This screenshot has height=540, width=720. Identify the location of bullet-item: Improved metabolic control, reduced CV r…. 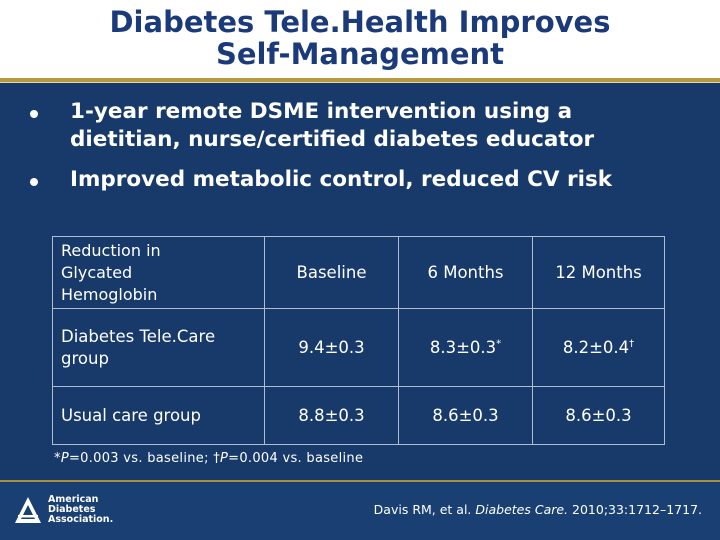
(366, 180).